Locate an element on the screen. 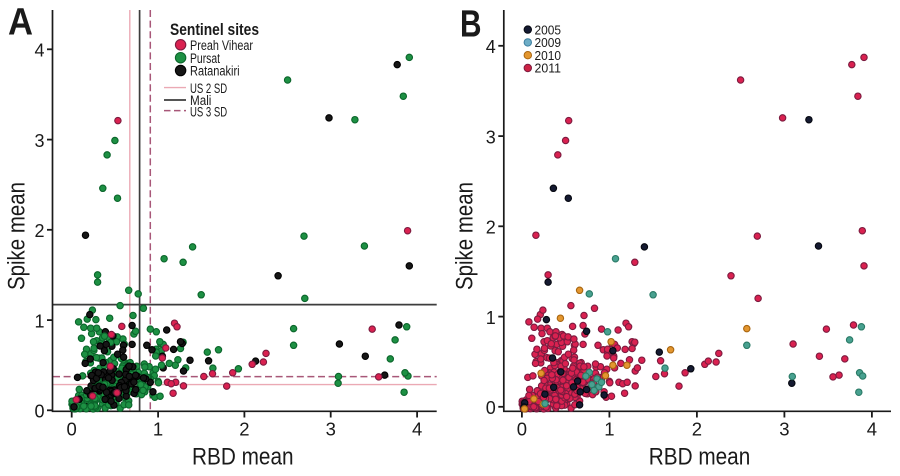 Image resolution: width=900 pixels, height=476 pixels. svg-text: Mali is located at coordinates (200, 100).